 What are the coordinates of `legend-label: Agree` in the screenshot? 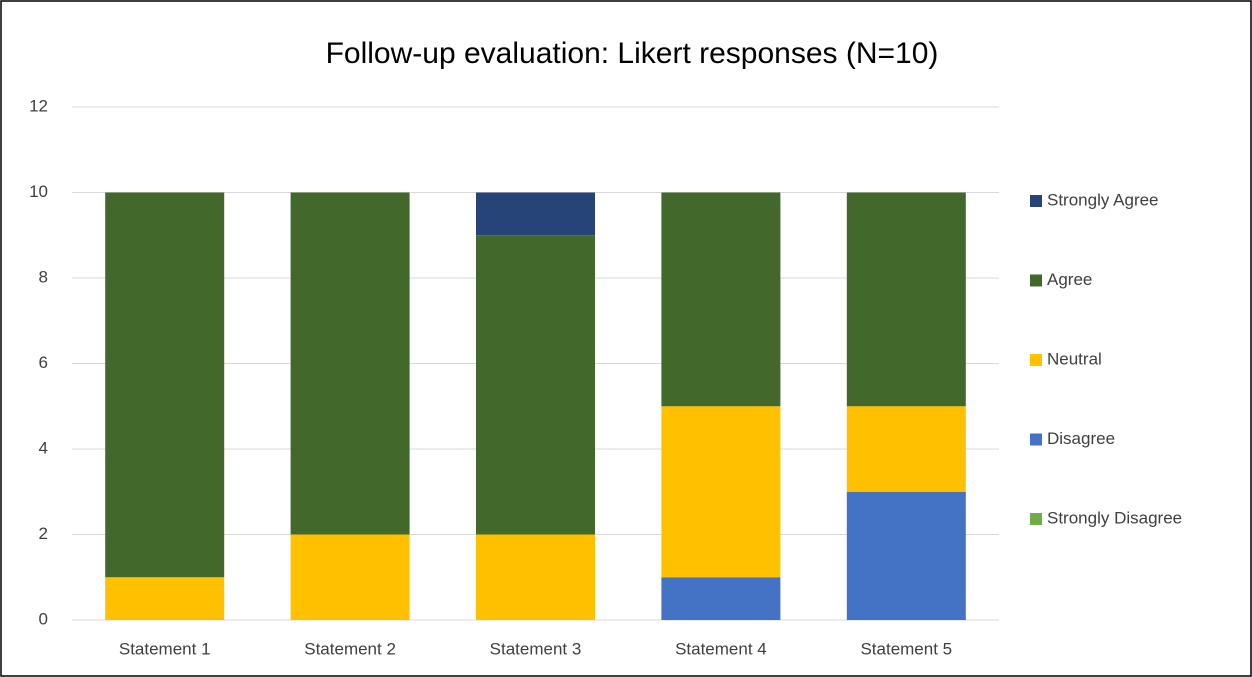 It's located at (1069, 279).